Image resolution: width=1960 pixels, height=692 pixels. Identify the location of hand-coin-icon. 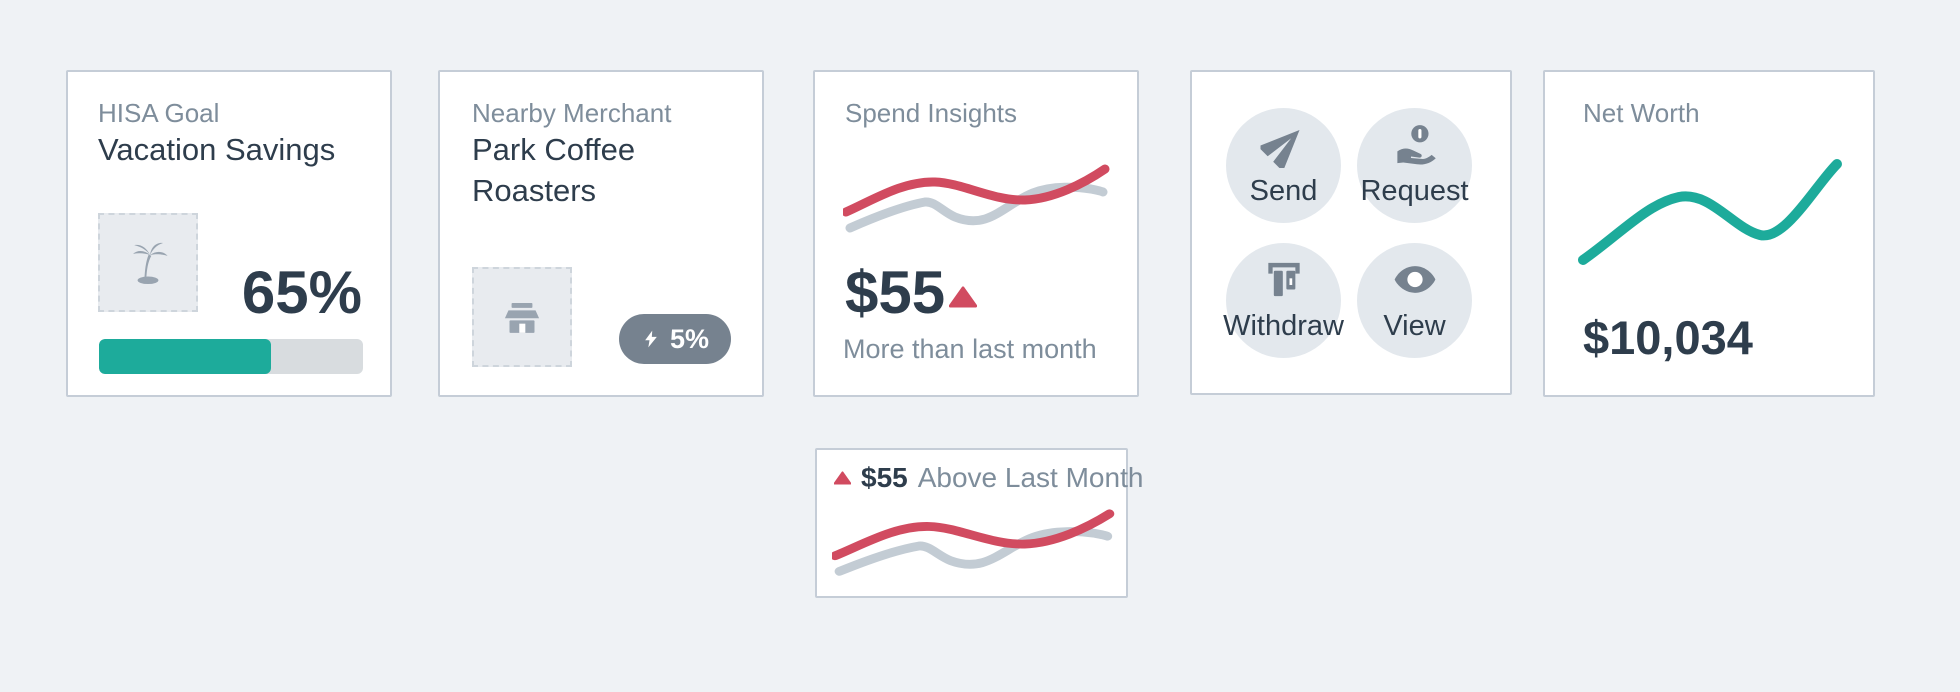
(1416, 145).